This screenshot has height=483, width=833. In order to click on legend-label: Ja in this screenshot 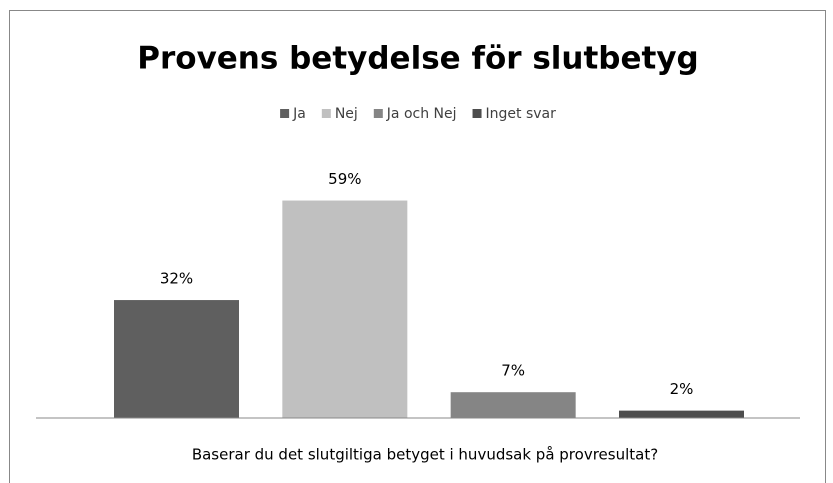, I will do `click(299, 114)`.